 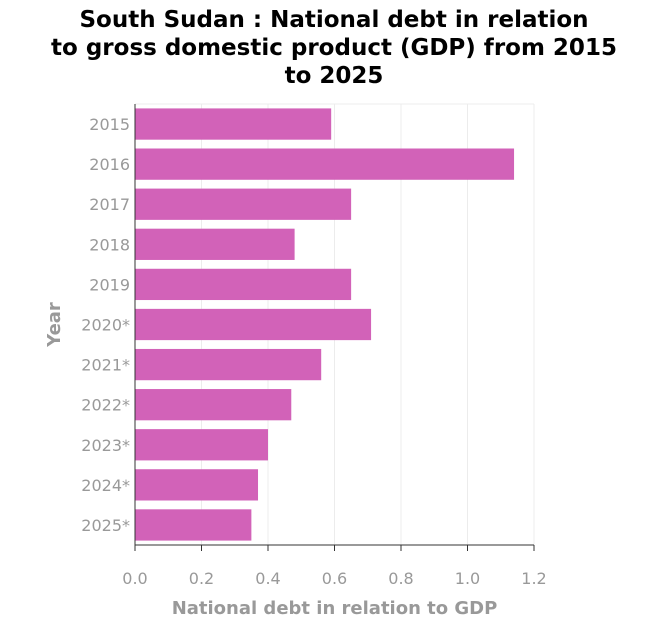 What do you see at coordinates (109, 204) in the screenshot?
I see `y-tick-label: 2017` at bounding box center [109, 204].